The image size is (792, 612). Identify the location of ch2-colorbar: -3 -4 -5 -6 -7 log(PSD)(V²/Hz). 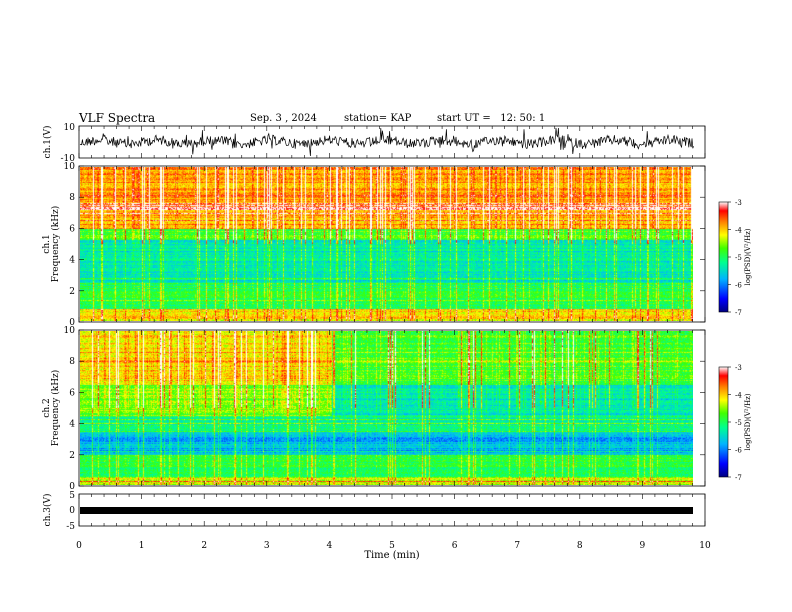
(735, 423).